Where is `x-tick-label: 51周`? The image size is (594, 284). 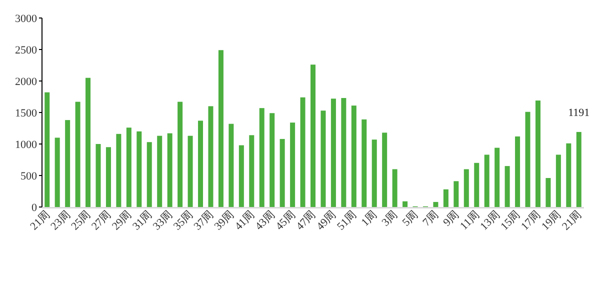
x-tick-label: 51周 is located at coordinates (347, 220).